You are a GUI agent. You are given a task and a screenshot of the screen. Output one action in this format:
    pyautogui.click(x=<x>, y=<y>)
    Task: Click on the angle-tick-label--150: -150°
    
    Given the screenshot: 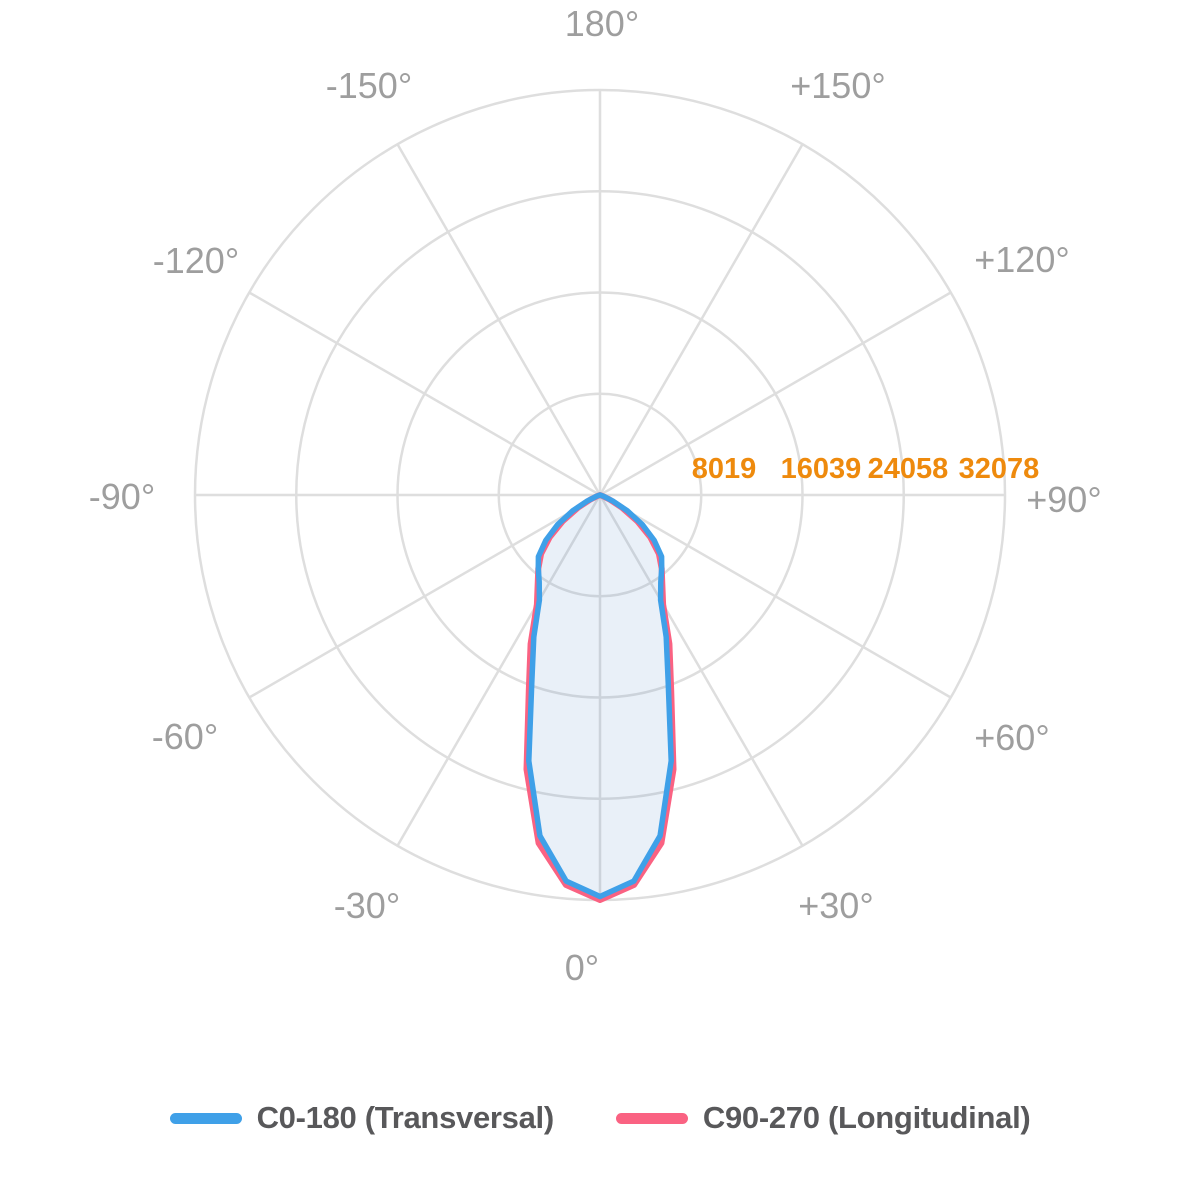 What is the action you would take?
    pyautogui.click(x=369, y=85)
    